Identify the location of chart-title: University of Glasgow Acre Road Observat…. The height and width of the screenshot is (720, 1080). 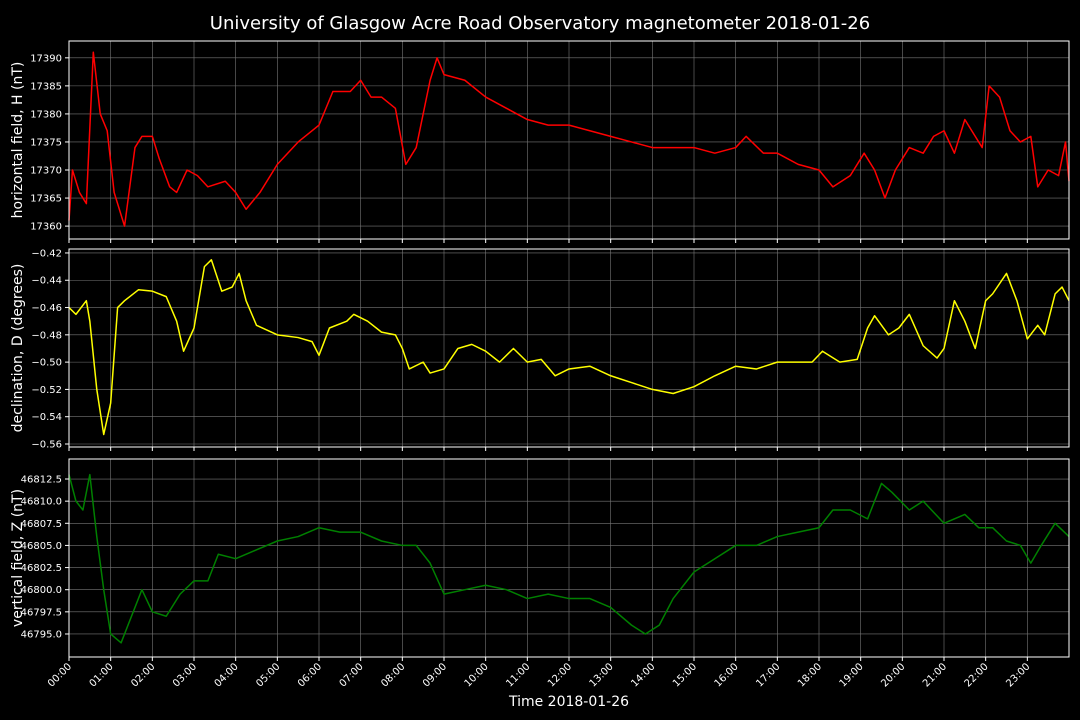
(540, 23).